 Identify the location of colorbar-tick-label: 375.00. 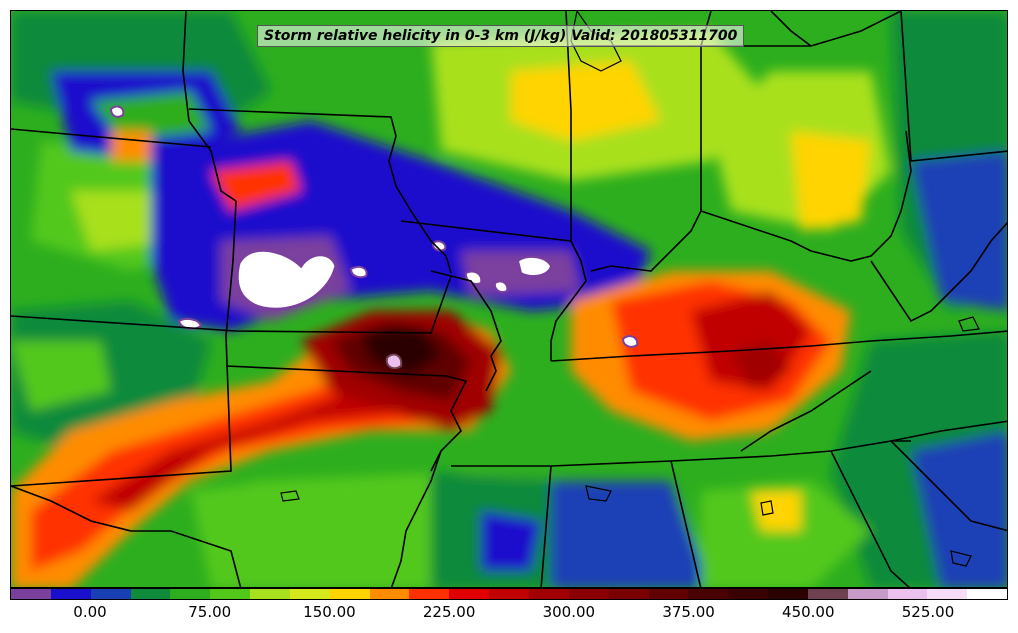
(688, 612).